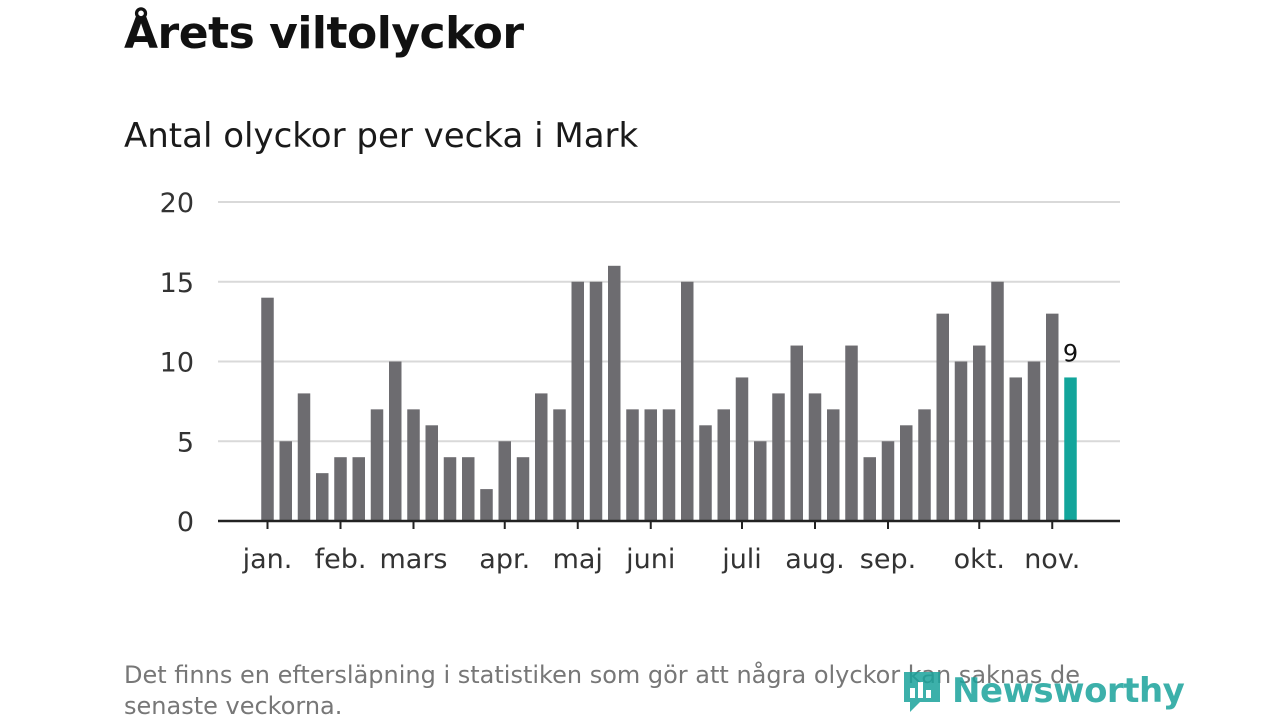 Image resolution: width=1280 pixels, height=722 pixels. Describe the element at coordinates (185, 522) in the screenshot. I see `y-tick-label: 0` at that location.